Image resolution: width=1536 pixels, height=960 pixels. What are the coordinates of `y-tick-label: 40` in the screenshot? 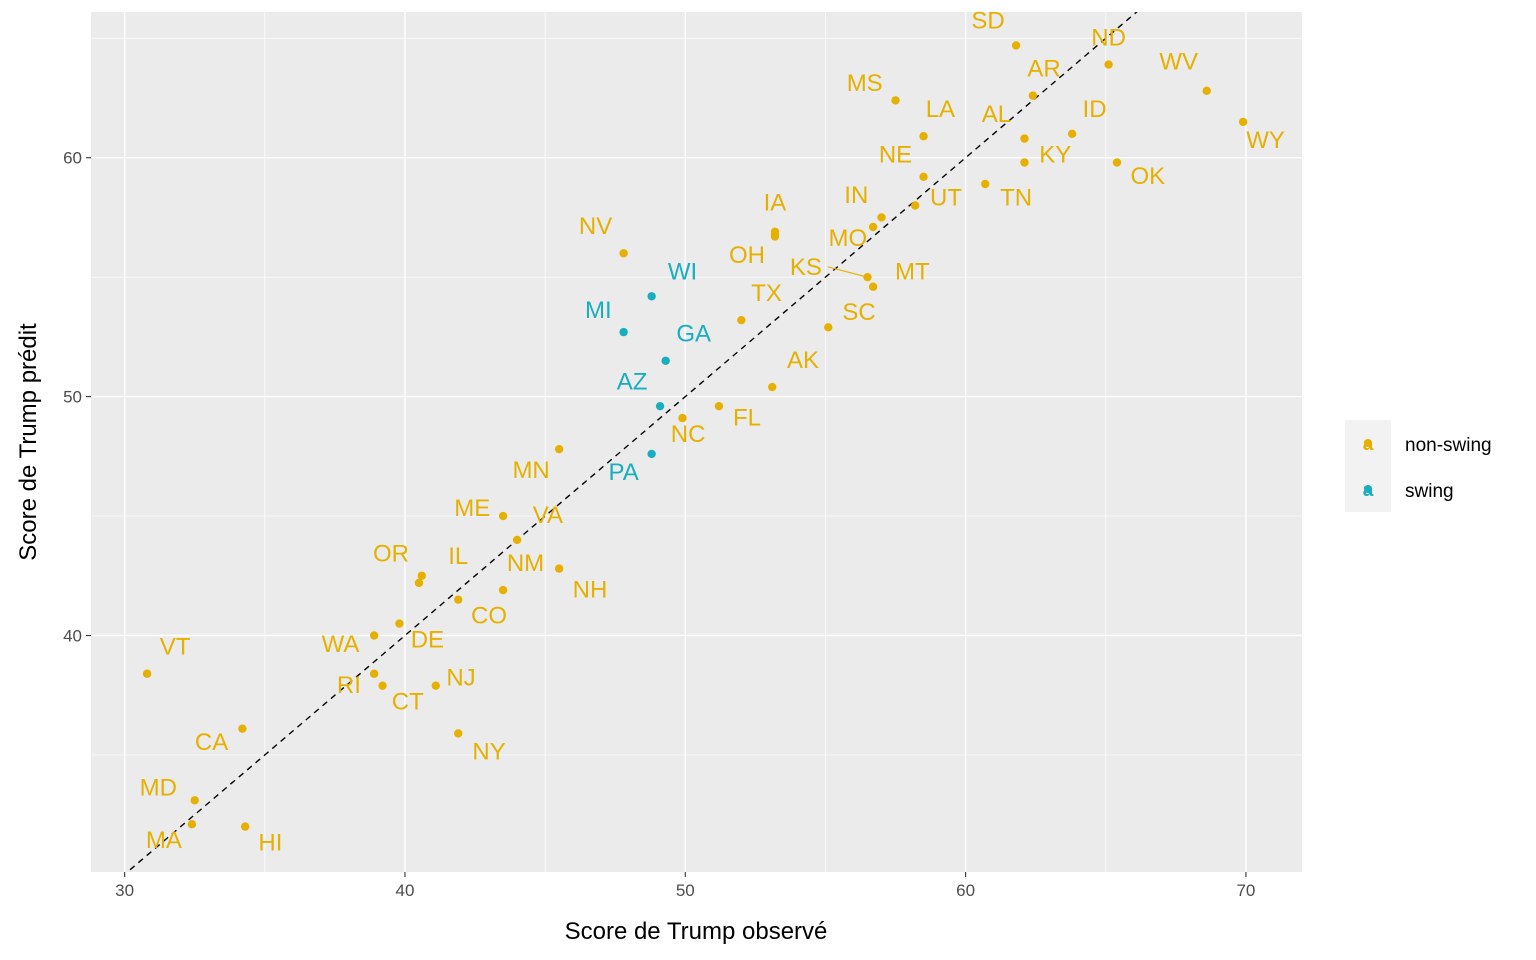 It's located at (72, 636).